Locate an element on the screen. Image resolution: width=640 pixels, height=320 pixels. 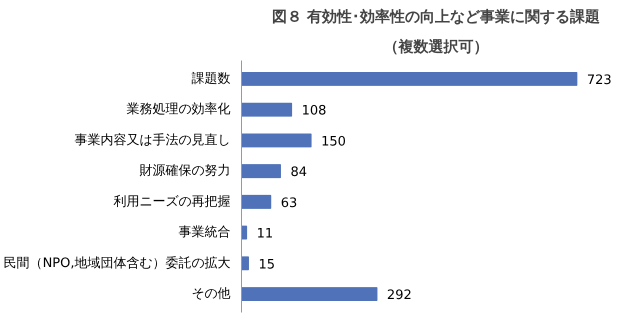
y-tick-label: 民間（NPO,地域団体含む）委託の拡大 is located at coordinates (117, 263).